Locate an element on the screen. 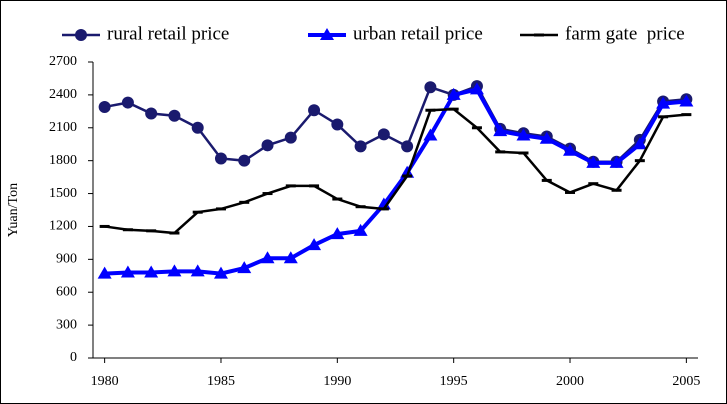 This screenshot has height=404, width=727. x-tick-label: 2000 is located at coordinates (570, 381).